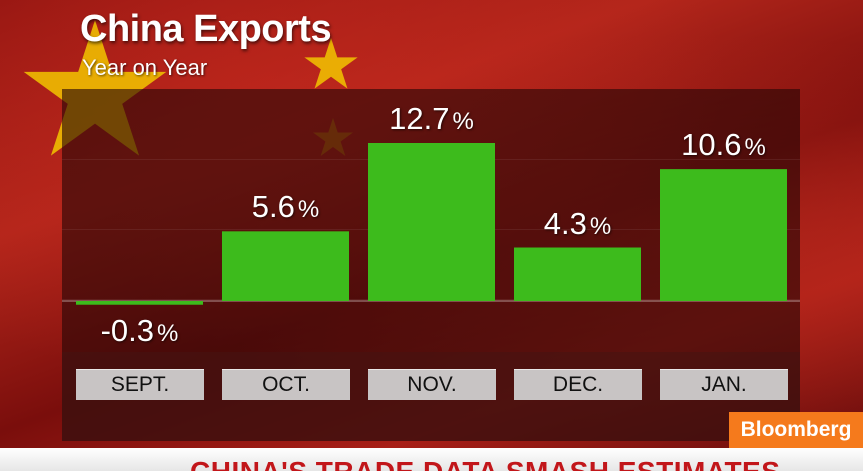  Describe the element at coordinates (723, 145) in the screenshot. I see `data-label: 10.6%` at that location.